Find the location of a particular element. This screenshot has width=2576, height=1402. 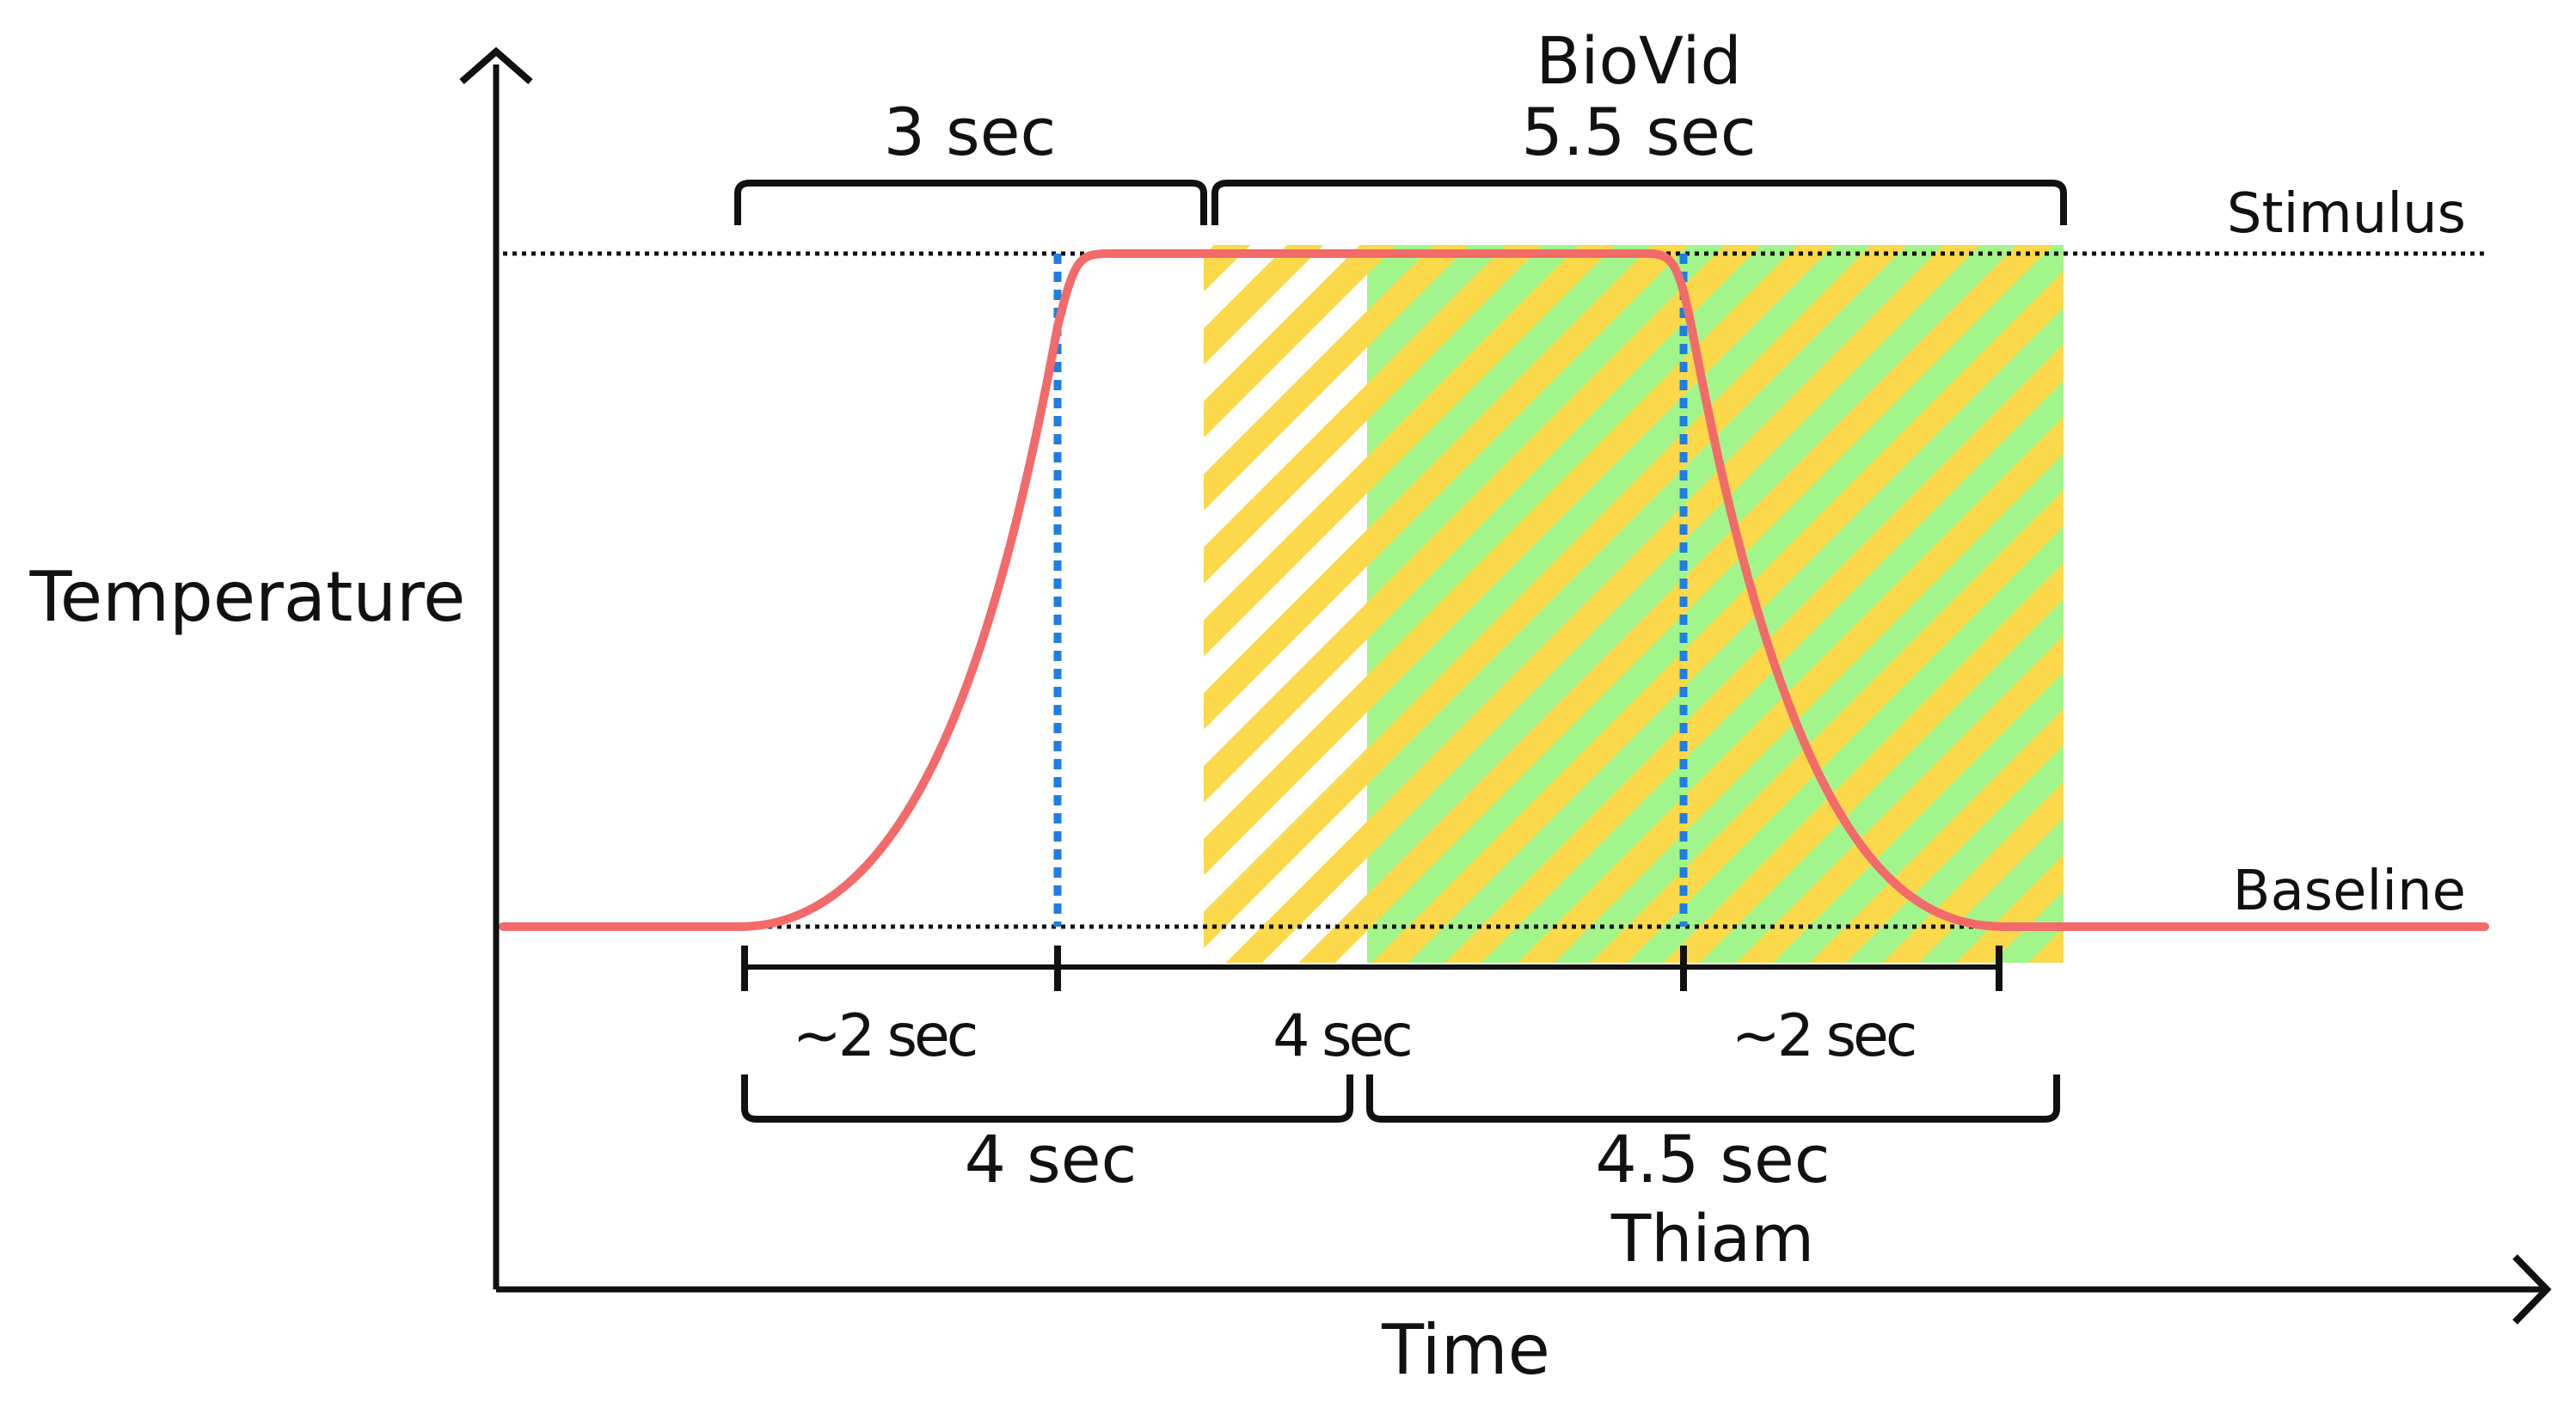

brace-biovid is located at coordinates (1639, 202).